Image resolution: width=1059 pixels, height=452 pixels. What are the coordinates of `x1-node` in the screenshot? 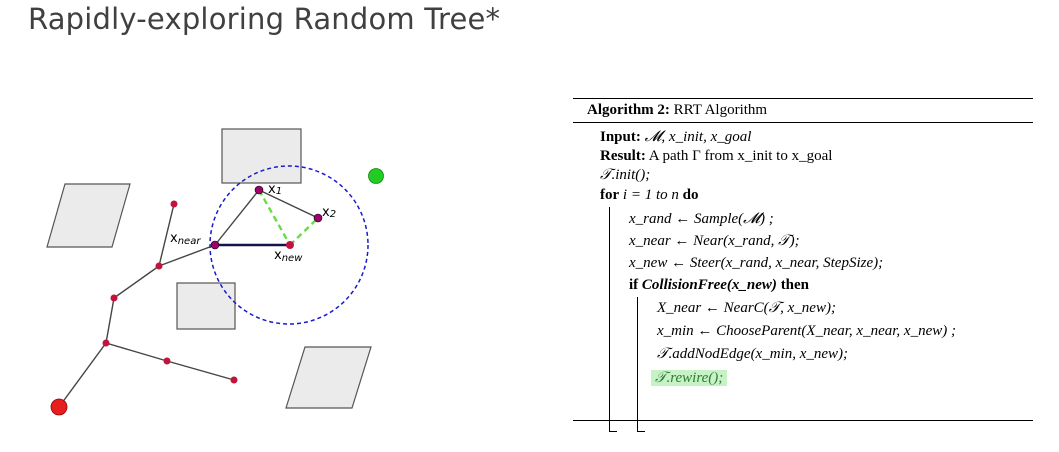 It's located at (259, 190).